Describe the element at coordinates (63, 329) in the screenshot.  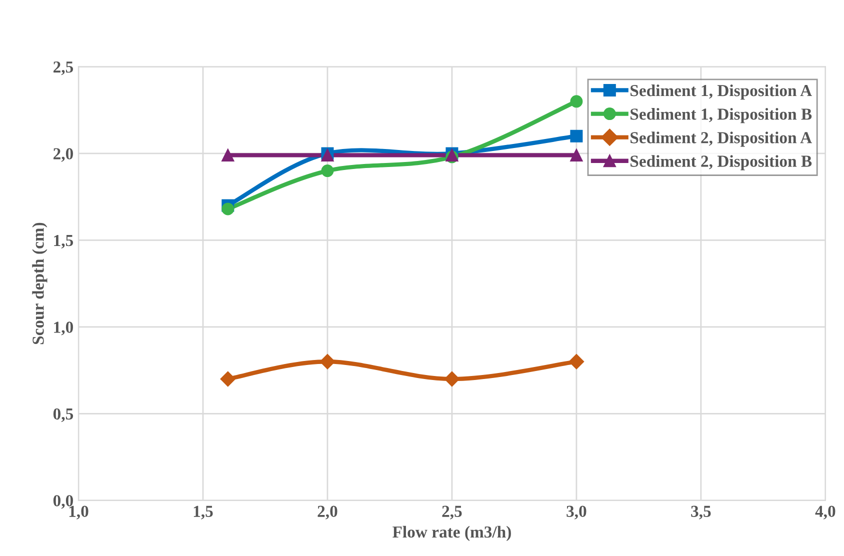
I see `y-tick-label: 1,0` at that location.